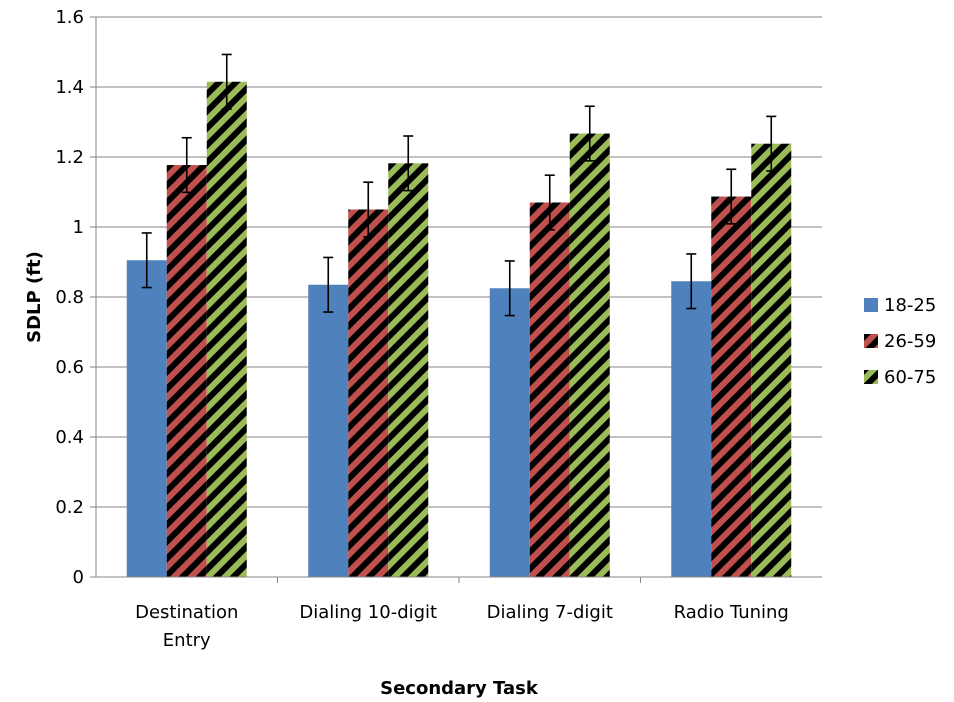 The width and height of the screenshot is (954, 702). Describe the element at coordinates (550, 612) in the screenshot. I see `category-label: Dialing 7-digit` at that location.